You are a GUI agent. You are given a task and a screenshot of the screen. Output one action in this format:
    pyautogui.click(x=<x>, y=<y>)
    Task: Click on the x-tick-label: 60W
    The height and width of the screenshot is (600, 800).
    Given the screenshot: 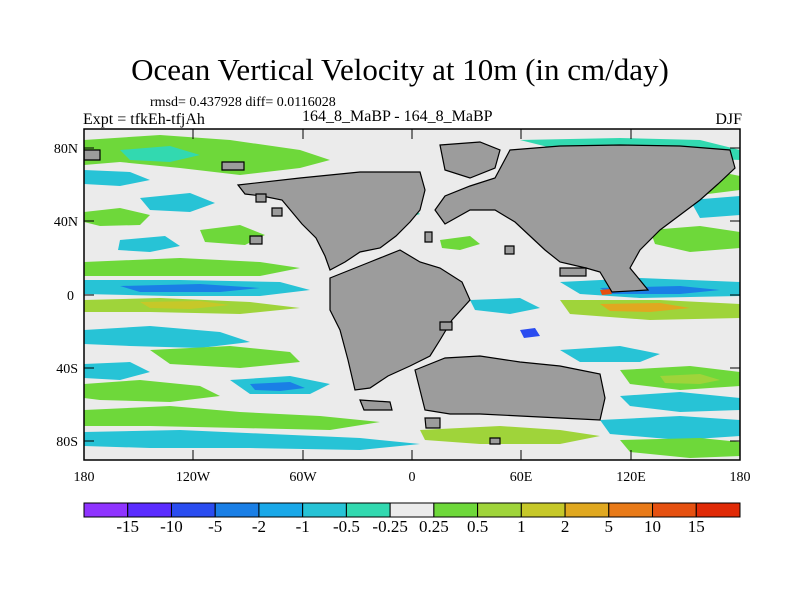 What is the action you would take?
    pyautogui.click(x=303, y=477)
    